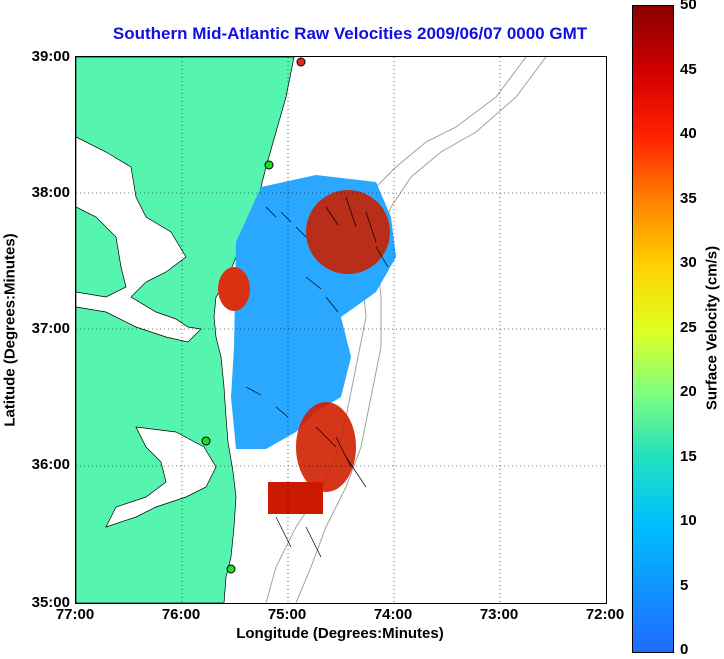 The height and width of the screenshot is (659, 724). I want to click on colorbar-tick: 45, so click(688, 69).